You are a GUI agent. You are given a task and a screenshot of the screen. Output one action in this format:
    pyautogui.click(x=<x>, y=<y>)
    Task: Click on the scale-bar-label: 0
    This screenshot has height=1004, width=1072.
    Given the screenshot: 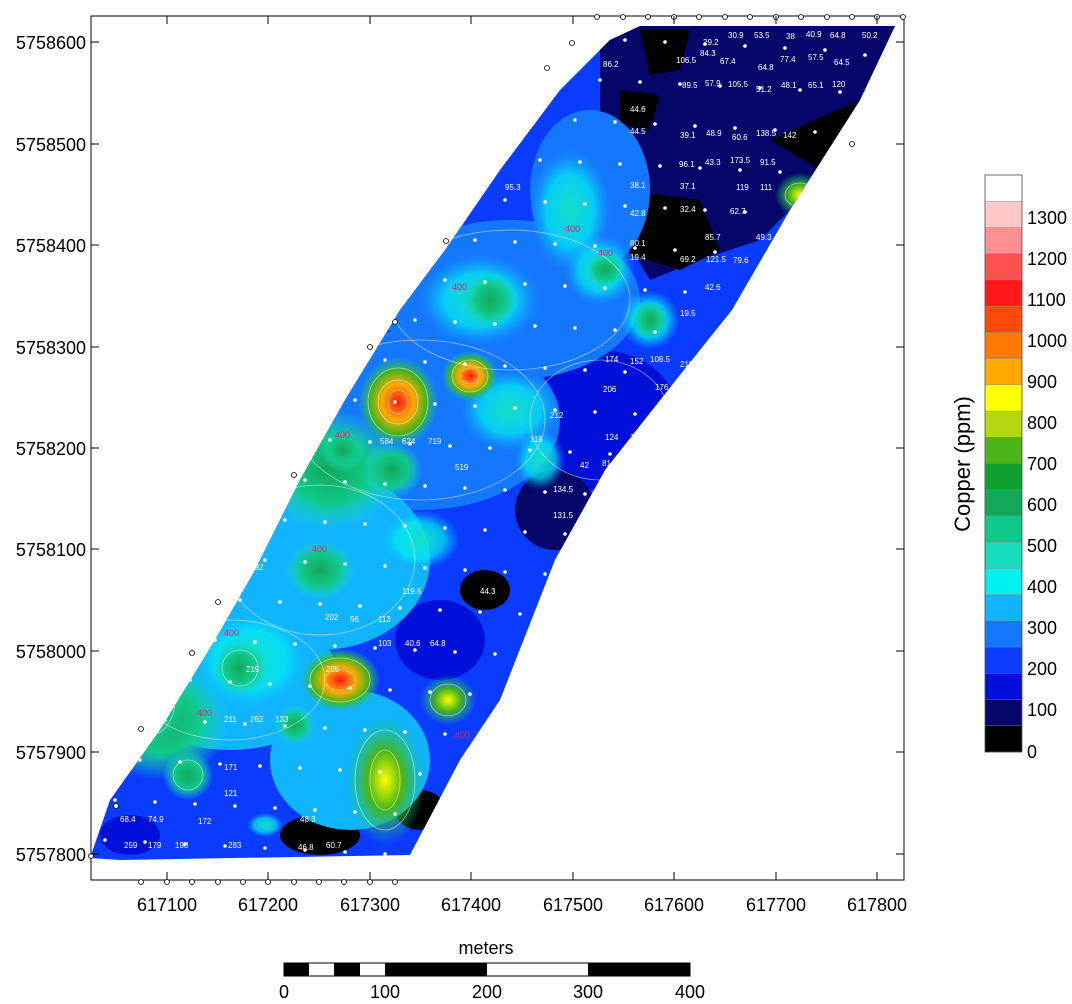 What is the action you would take?
    pyautogui.click(x=284, y=992)
    